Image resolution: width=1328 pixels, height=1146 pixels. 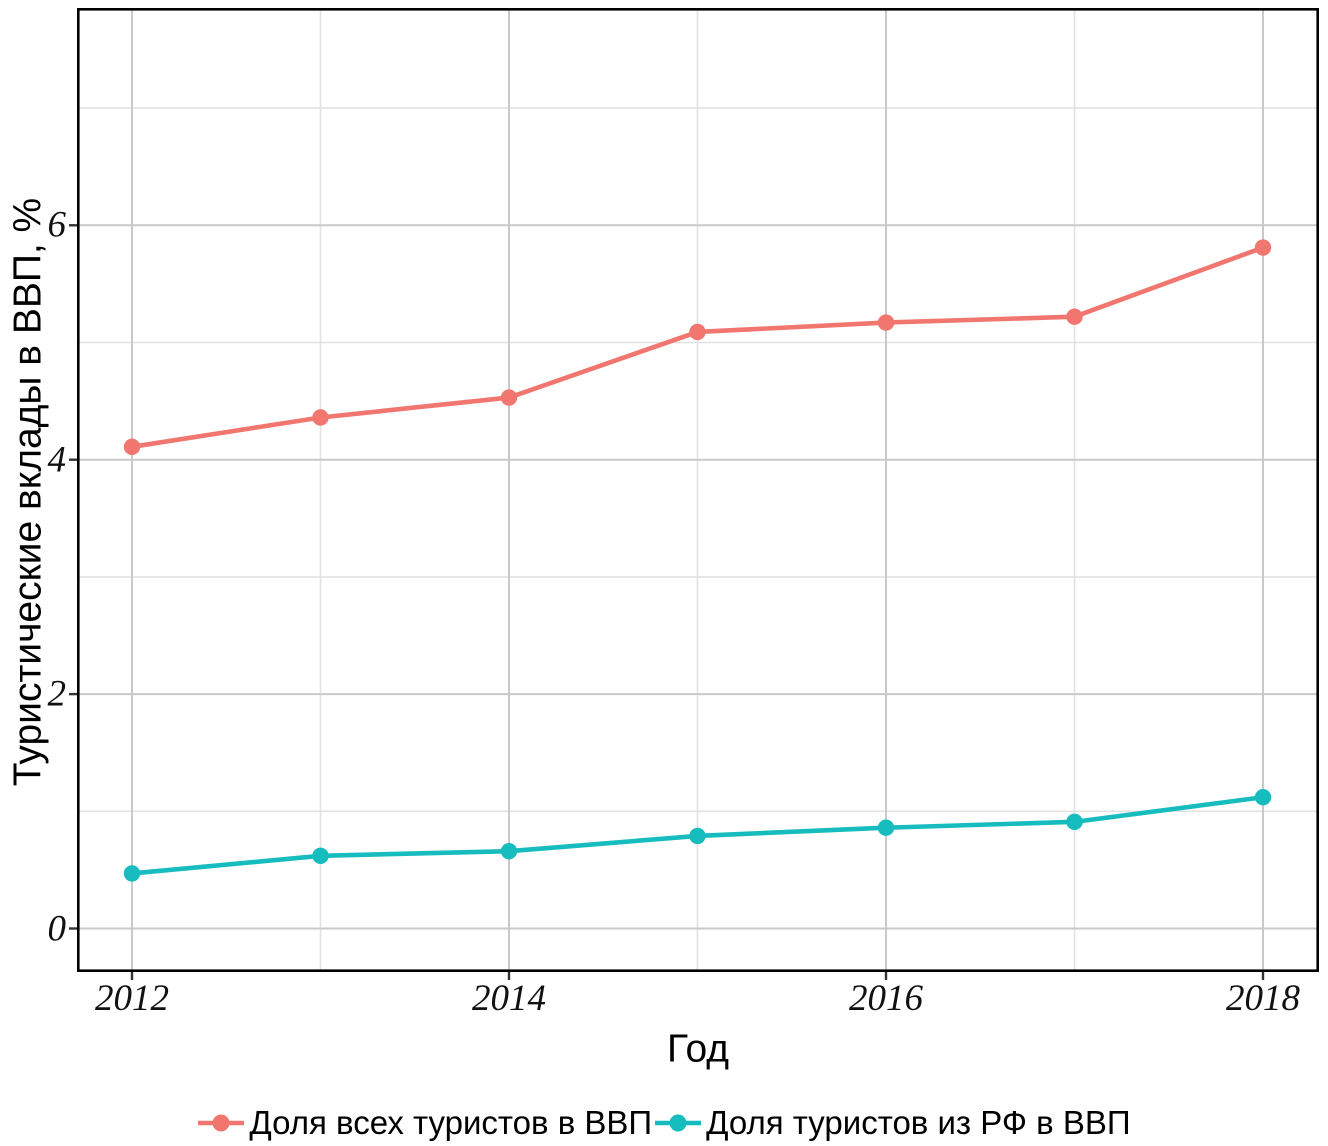 I want to click on legend-label: Доля всех туристов в ВВП, so click(x=451, y=1122).